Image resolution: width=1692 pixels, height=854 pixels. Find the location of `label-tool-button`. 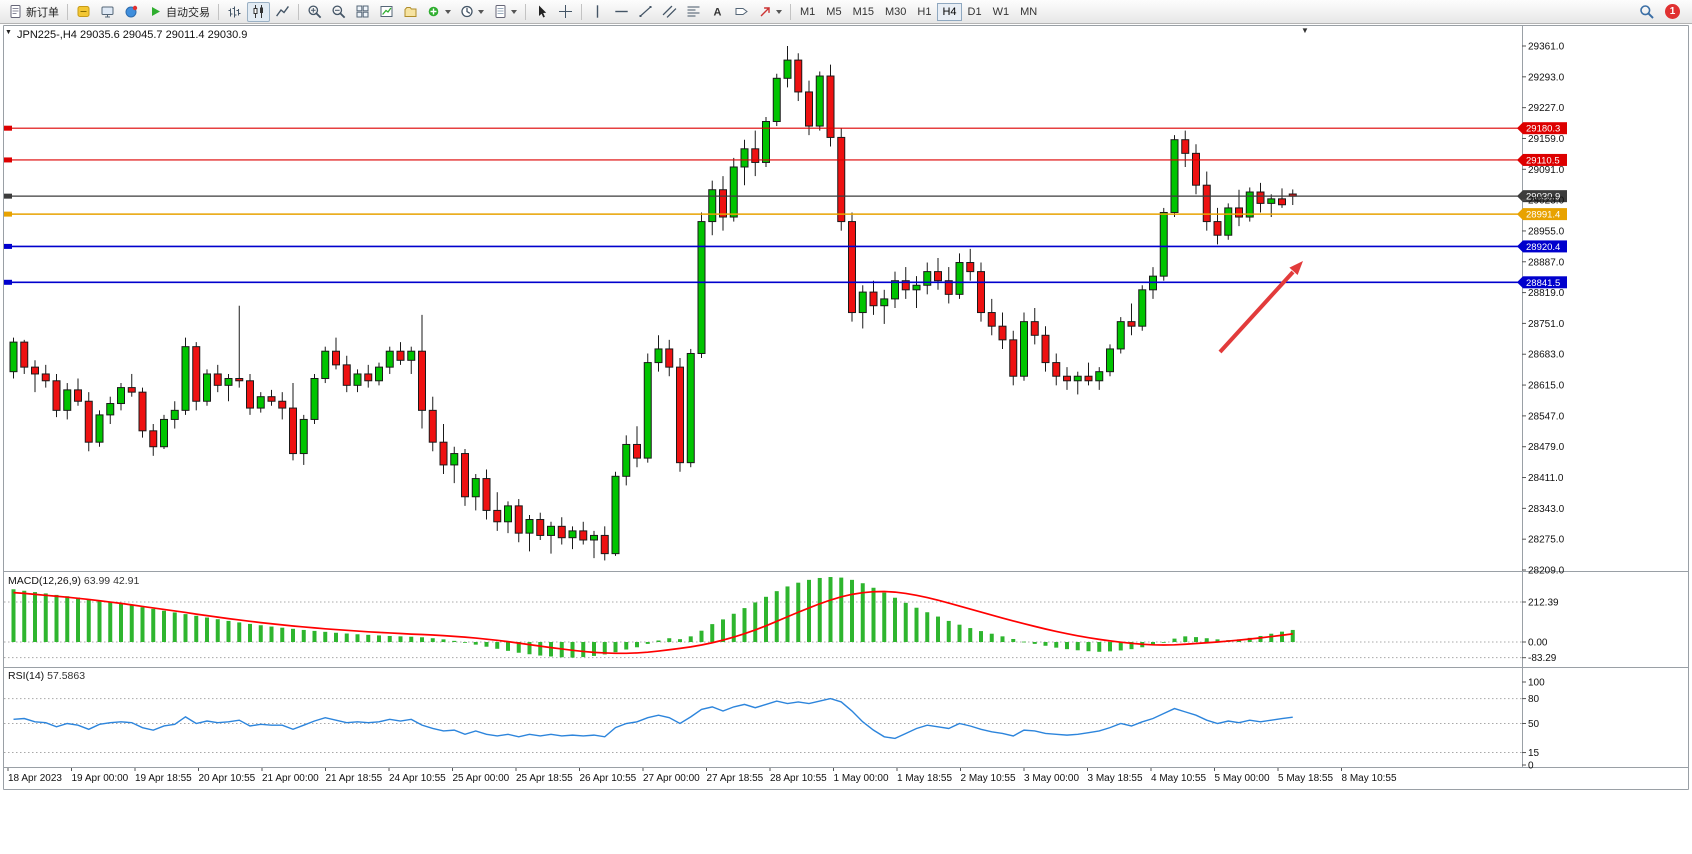

label-tool-button is located at coordinates (741, 12).